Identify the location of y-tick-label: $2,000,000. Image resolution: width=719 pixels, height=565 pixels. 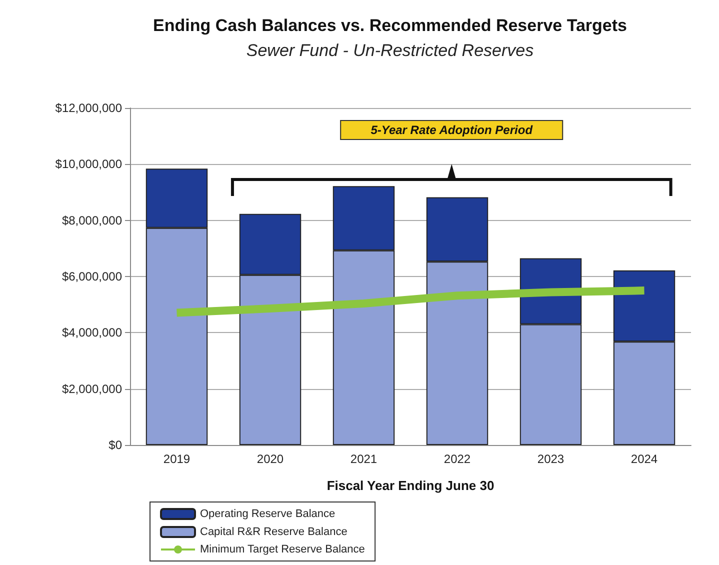
(92, 389).